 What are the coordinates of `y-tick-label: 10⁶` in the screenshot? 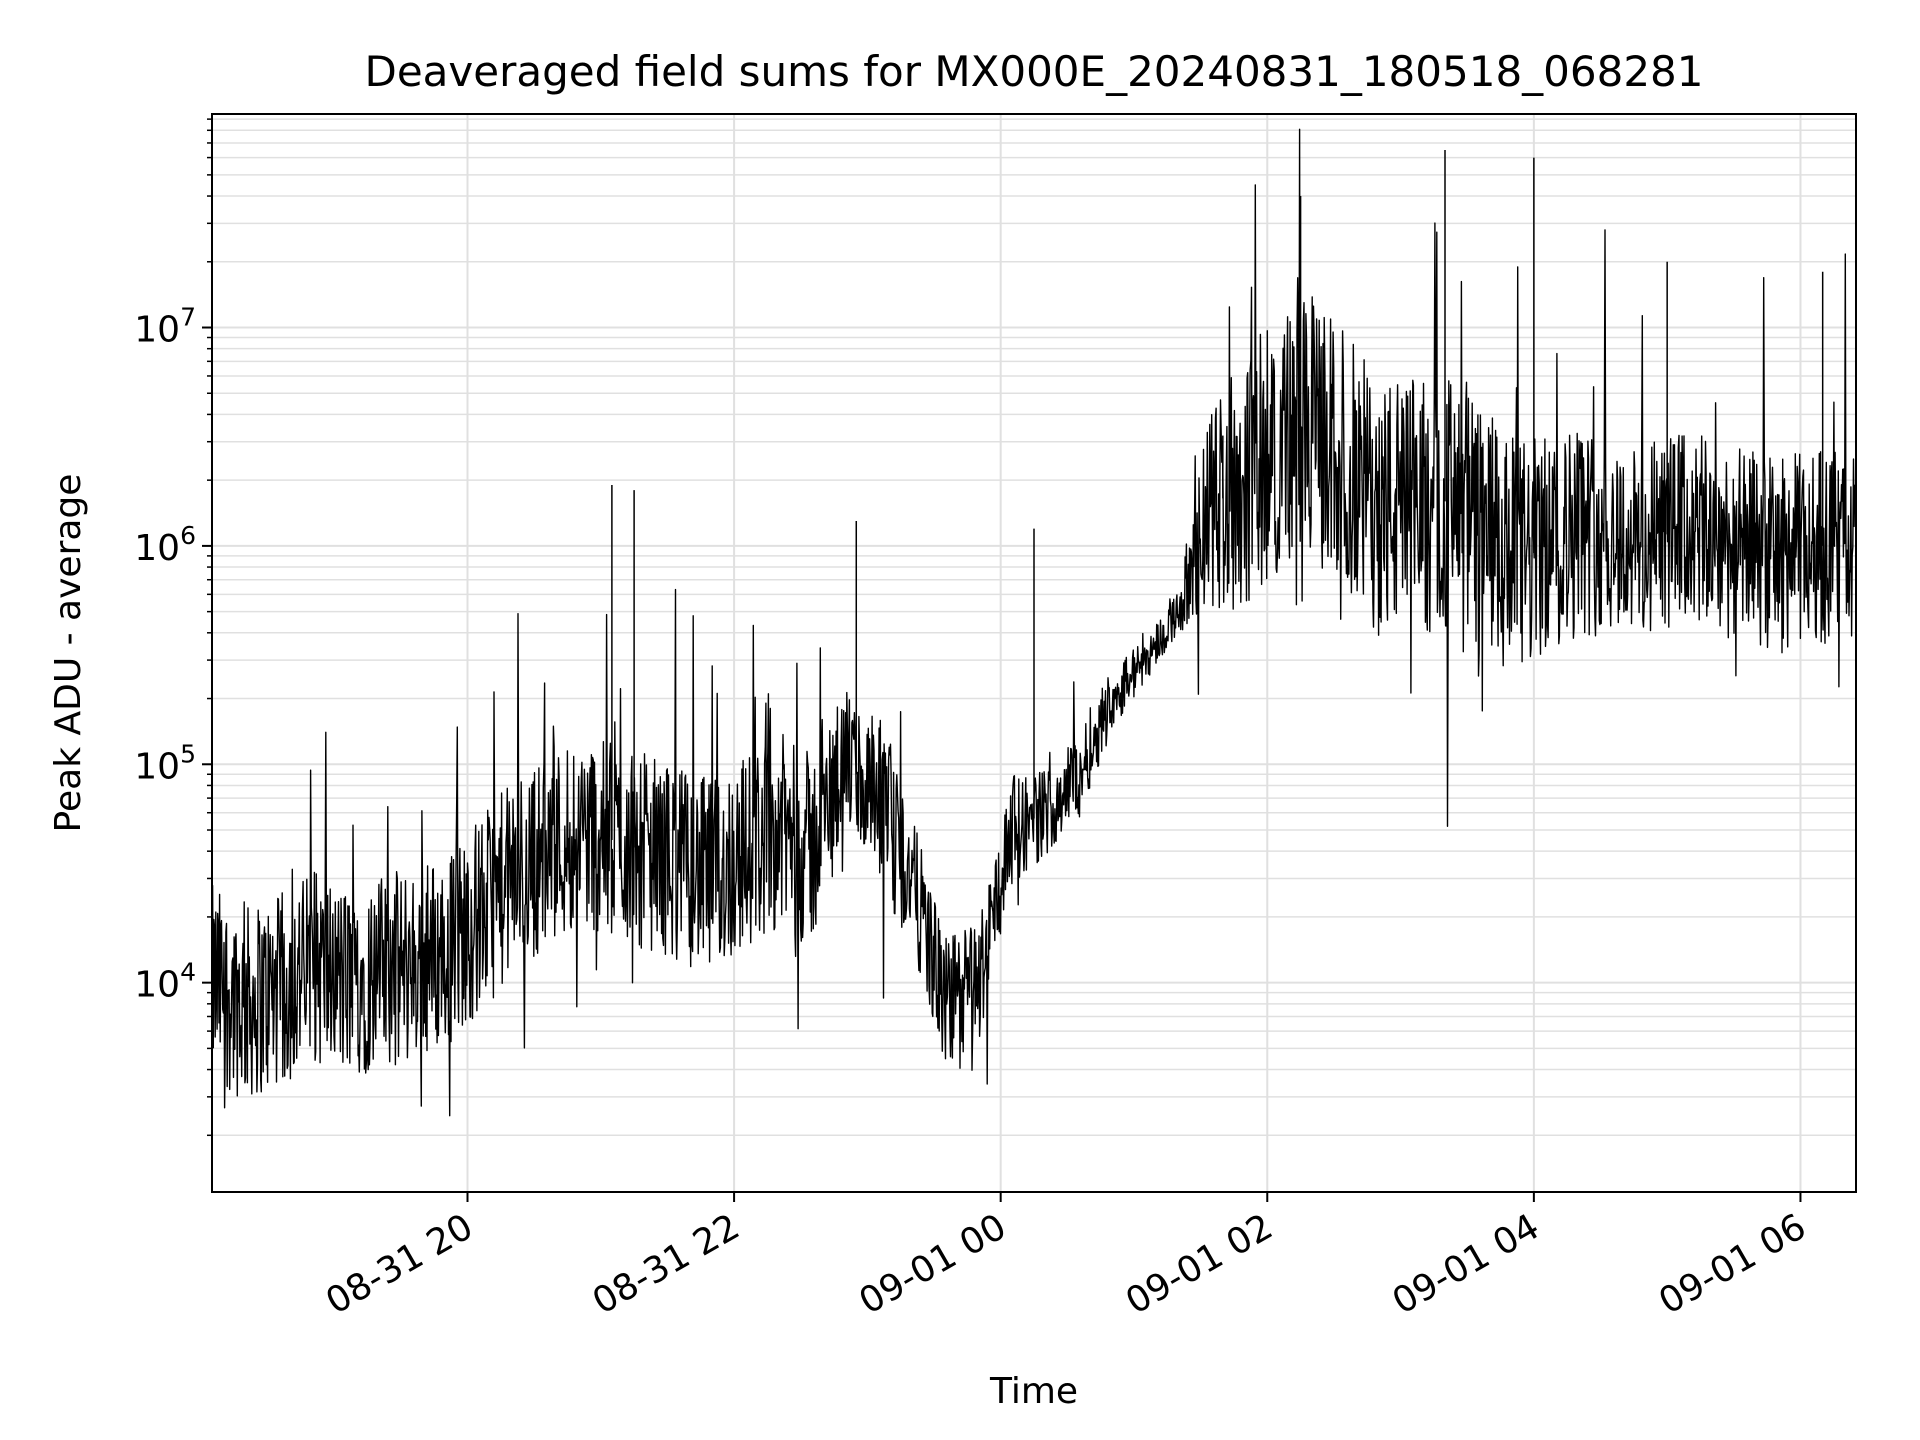 It's located at (165, 545).